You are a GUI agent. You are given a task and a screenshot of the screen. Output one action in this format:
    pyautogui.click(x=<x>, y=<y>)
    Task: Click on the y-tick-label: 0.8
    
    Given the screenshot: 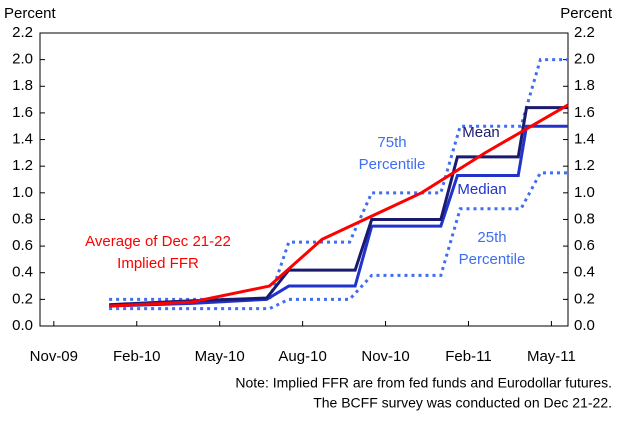 What is the action you would take?
    pyautogui.click(x=22, y=218)
    